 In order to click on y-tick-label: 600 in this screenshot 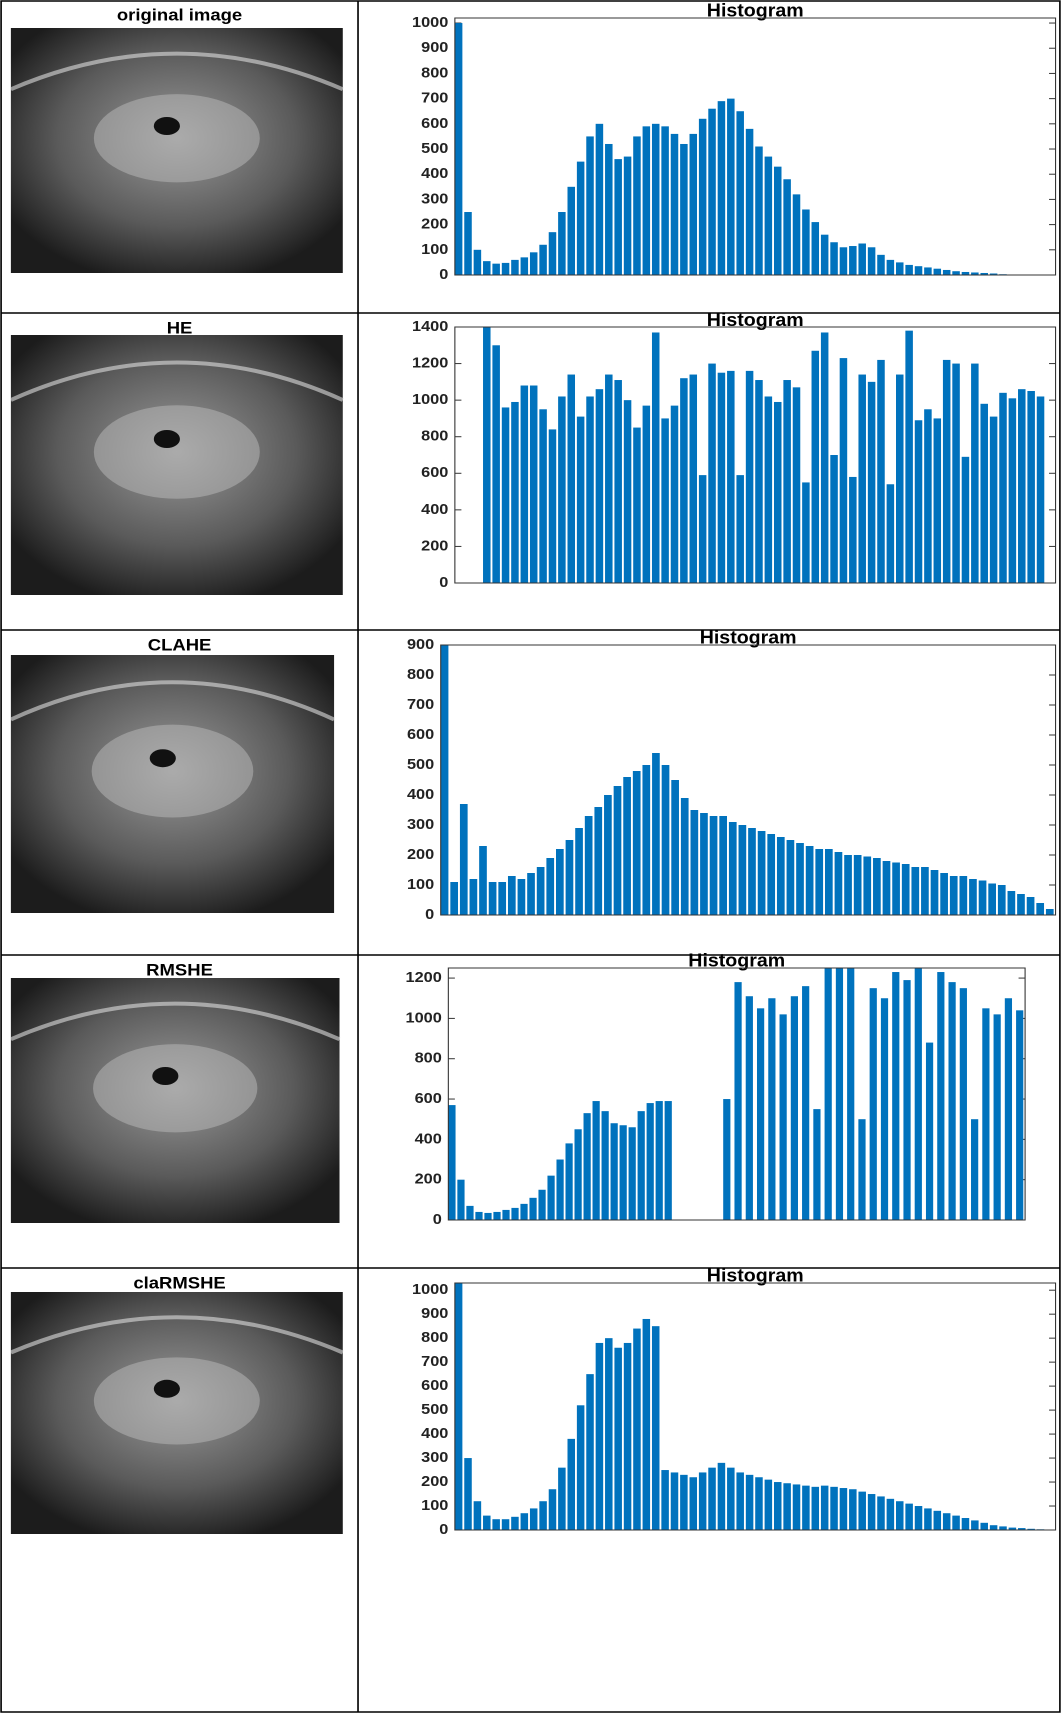, I will do `click(435, 473)`.